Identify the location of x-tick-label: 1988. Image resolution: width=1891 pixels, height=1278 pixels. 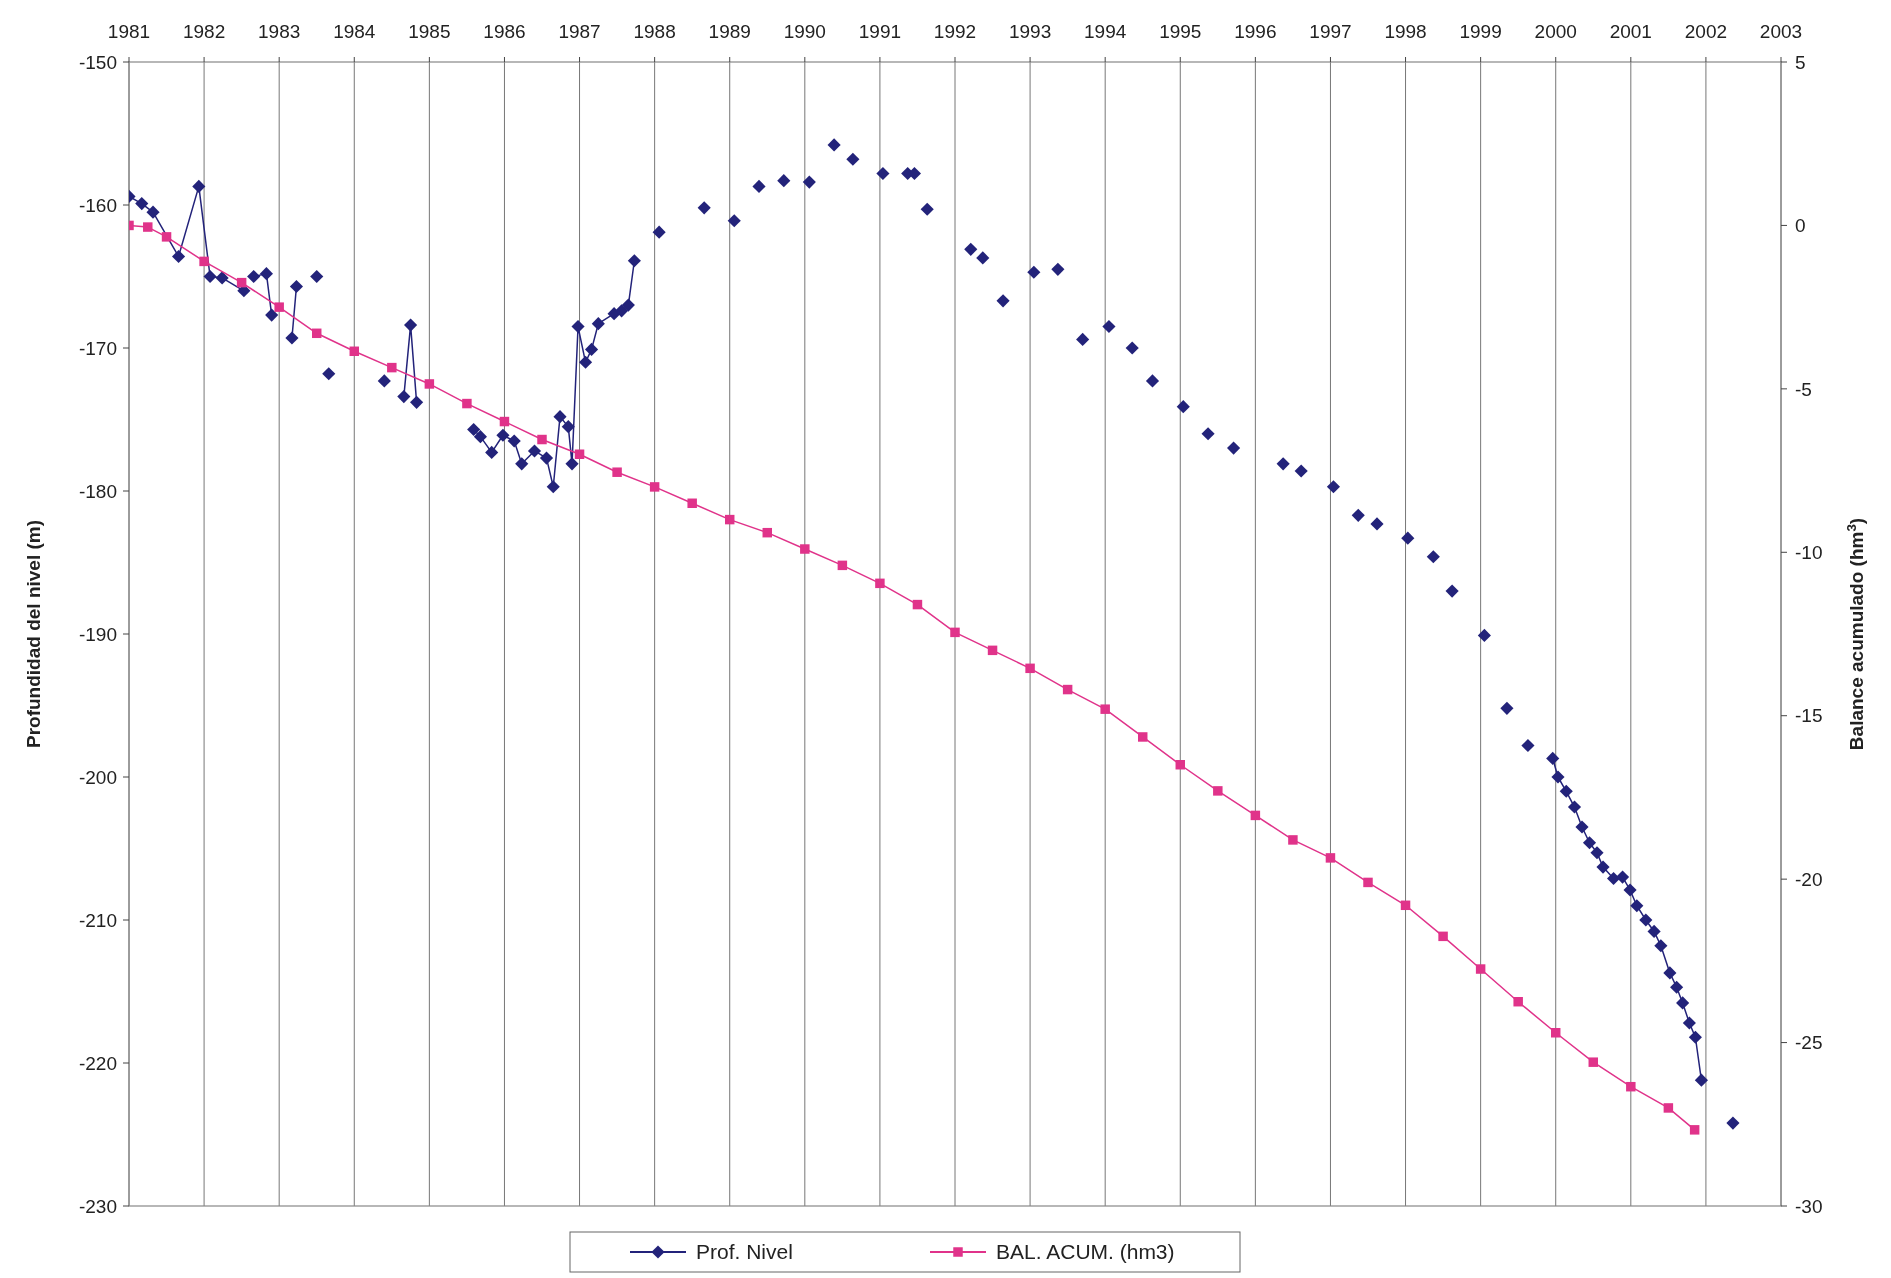
(654, 31).